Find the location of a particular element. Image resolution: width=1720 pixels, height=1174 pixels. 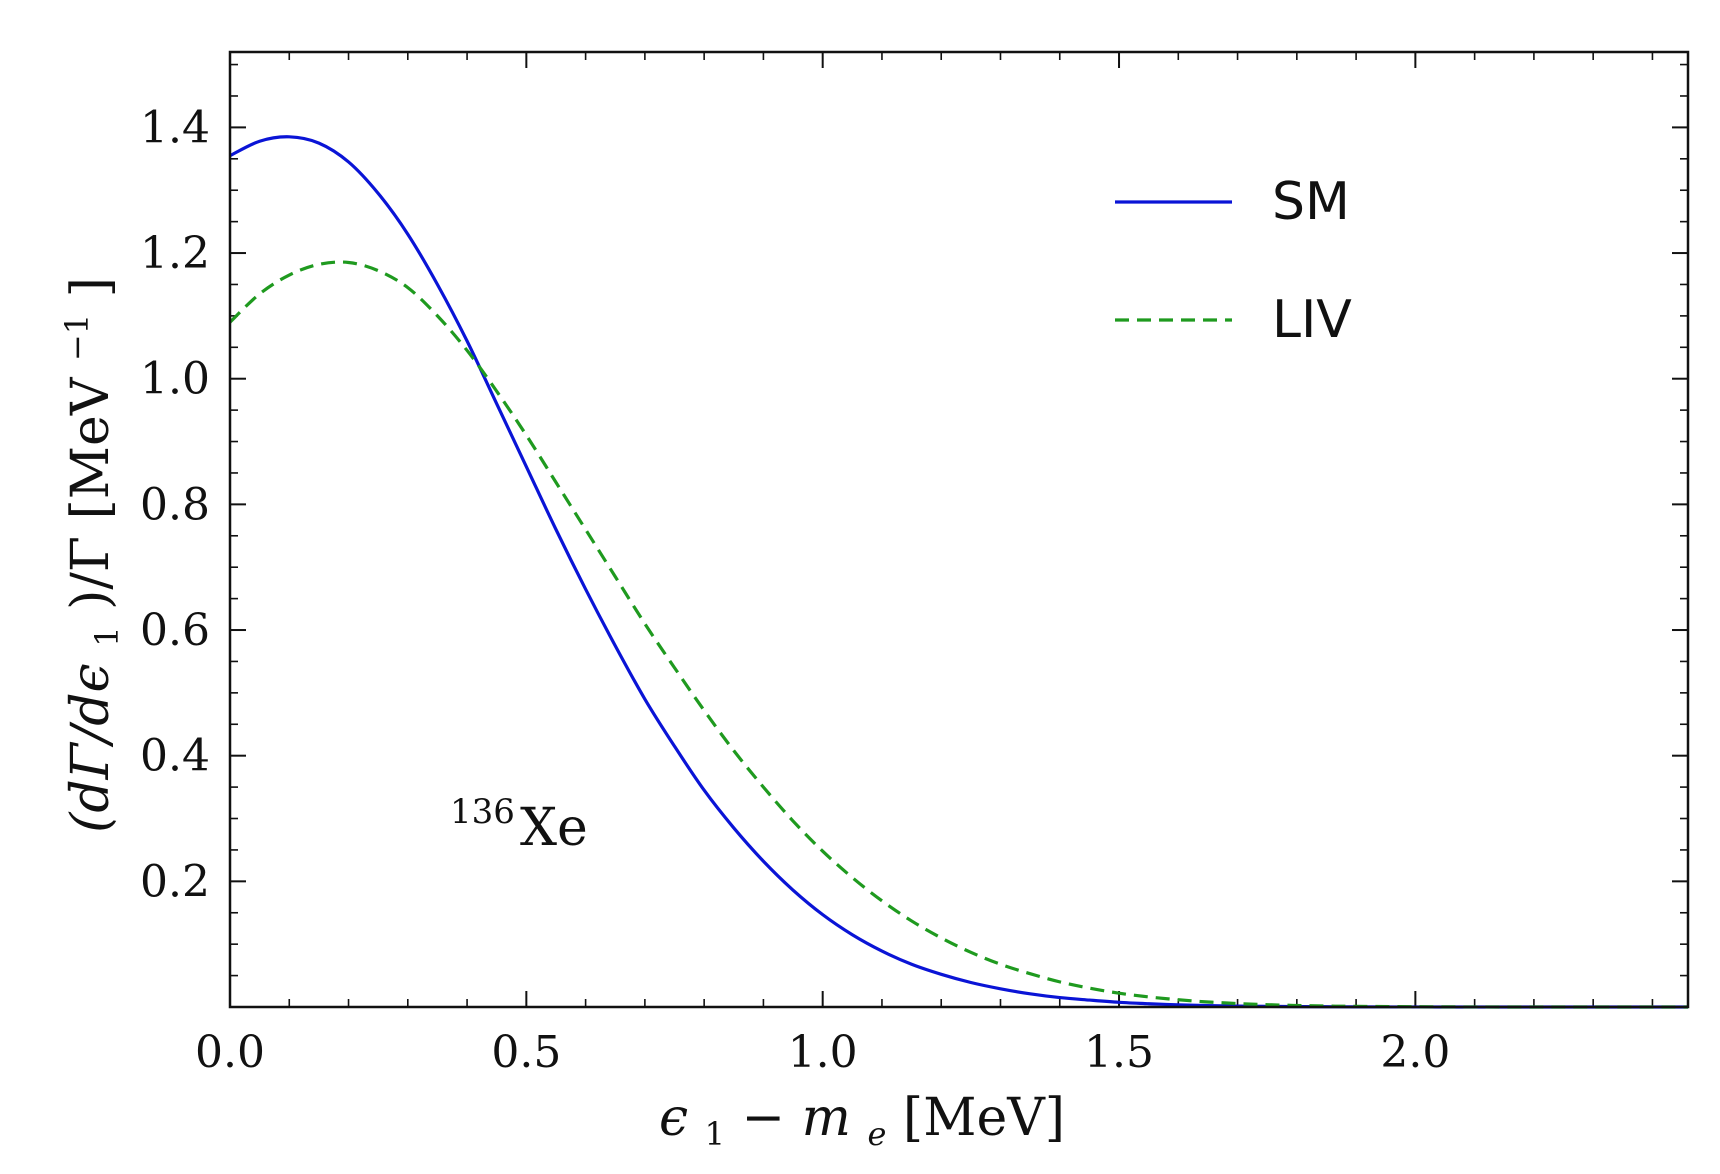

y-axis-title-part3: ] is located at coordinates (91, 287).